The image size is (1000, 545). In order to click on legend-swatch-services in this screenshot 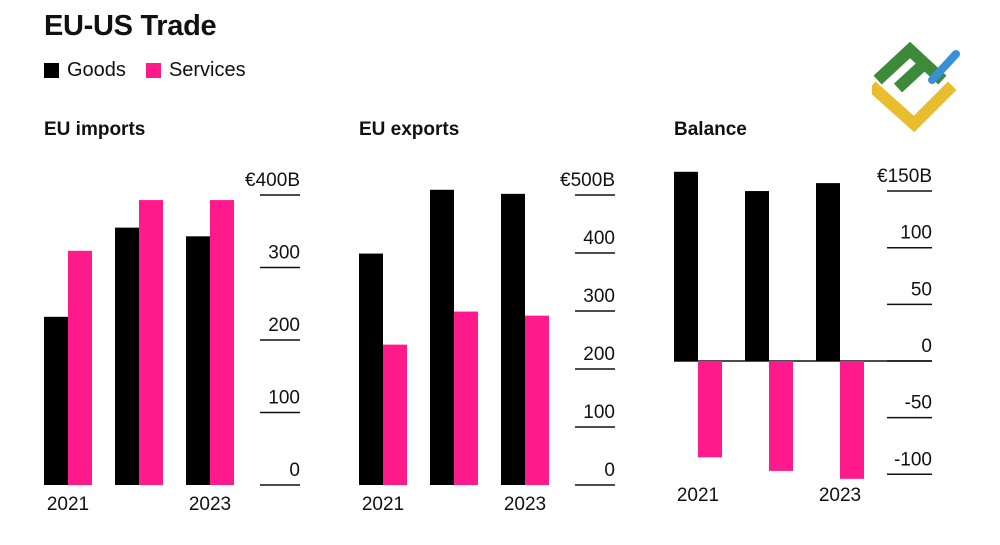, I will do `click(153, 70)`.